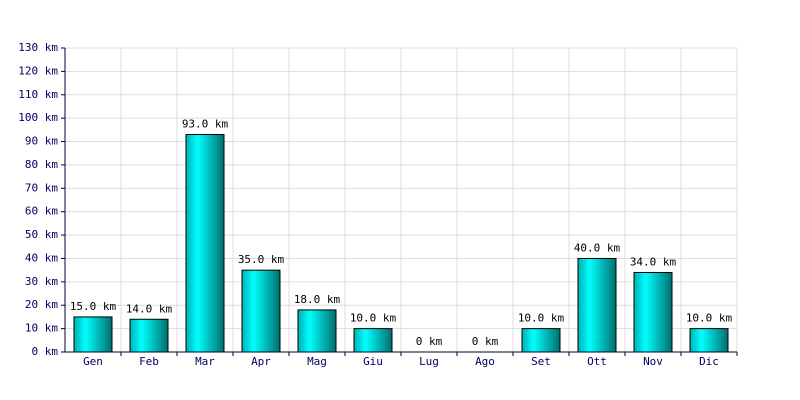  I want to click on value-label: 93.0 km, so click(205, 124).